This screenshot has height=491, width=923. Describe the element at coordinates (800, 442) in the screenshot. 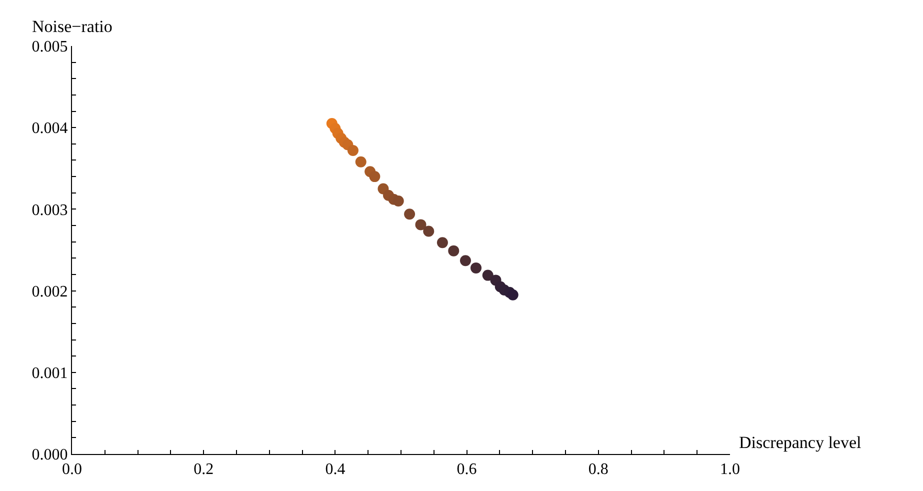

I see `x-axis-title: Discrepancy level` at that location.